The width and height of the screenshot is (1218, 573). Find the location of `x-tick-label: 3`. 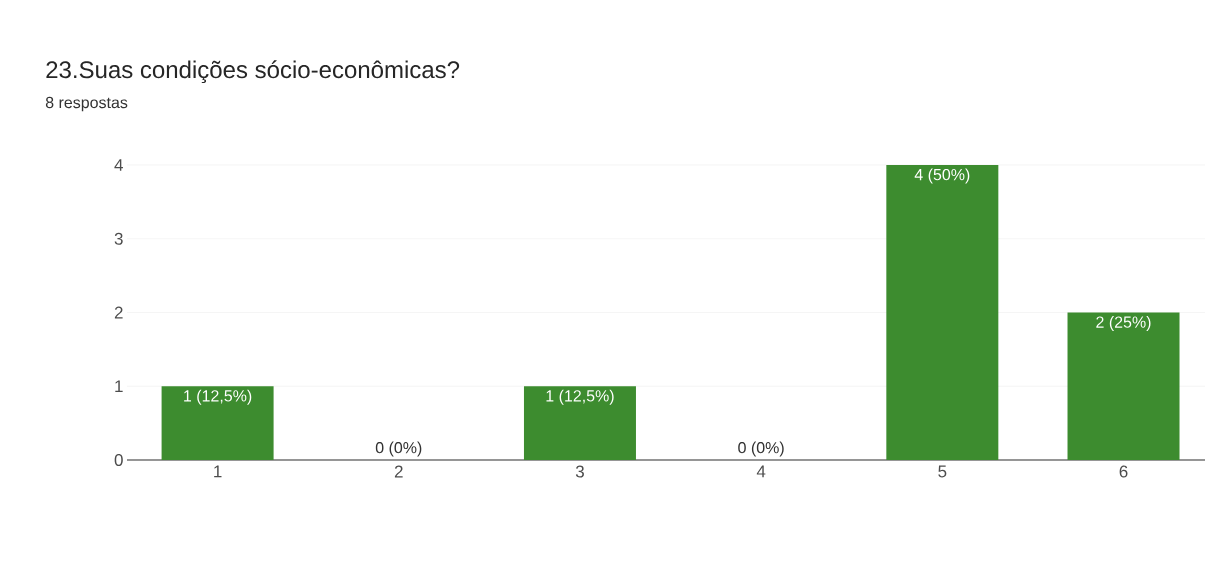

x-tick-label: 3 is located at coordinates (579, 471).